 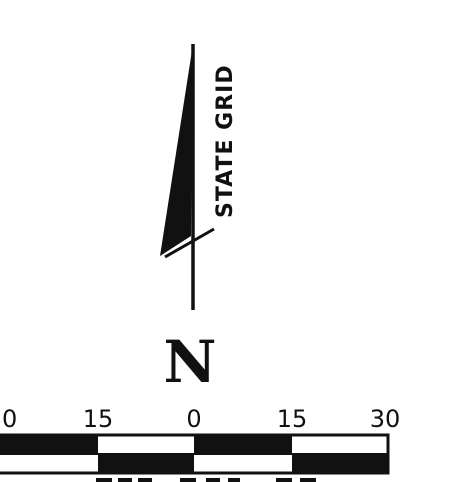 What do you see at coordinates (225, 141) in the screenshot?
I see `state-grid-label: STATE GRID` at bounding box center [225, 141].